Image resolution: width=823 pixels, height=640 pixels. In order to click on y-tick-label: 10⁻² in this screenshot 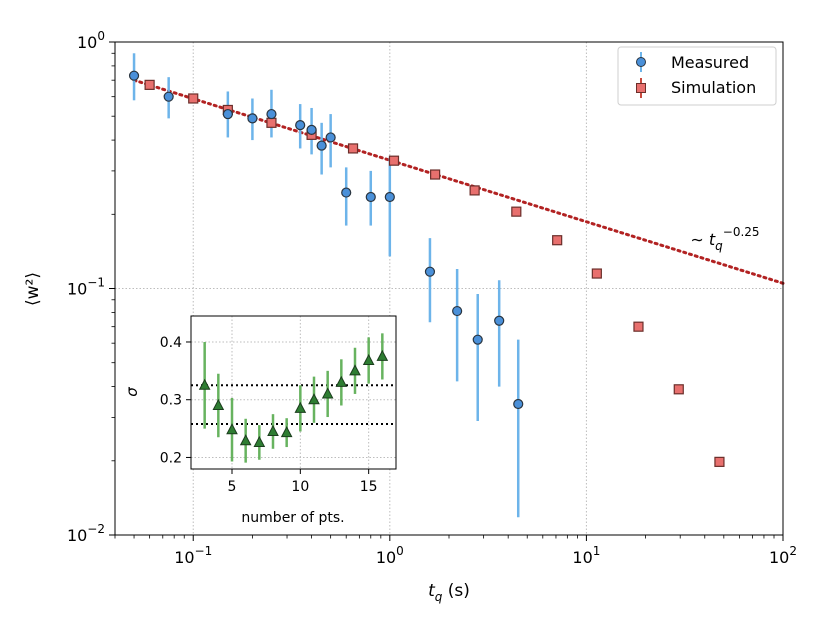, I will do `click(86, 533)`.